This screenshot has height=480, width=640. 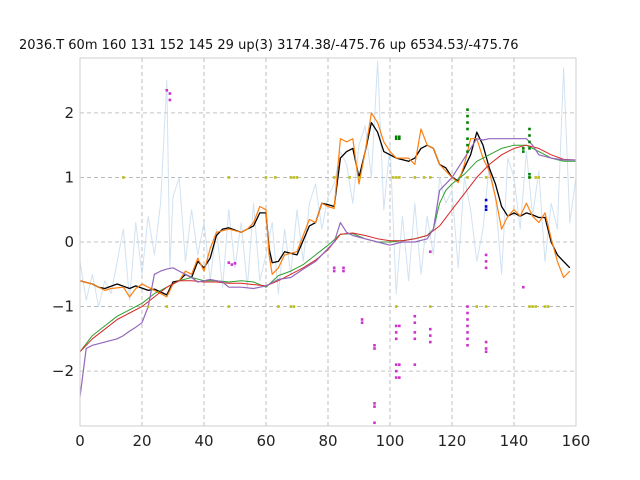 What do you see at coordinates (514, 441) in the screenshot?
I see `x-tick-label: 140` at bounding box center [514, 441].